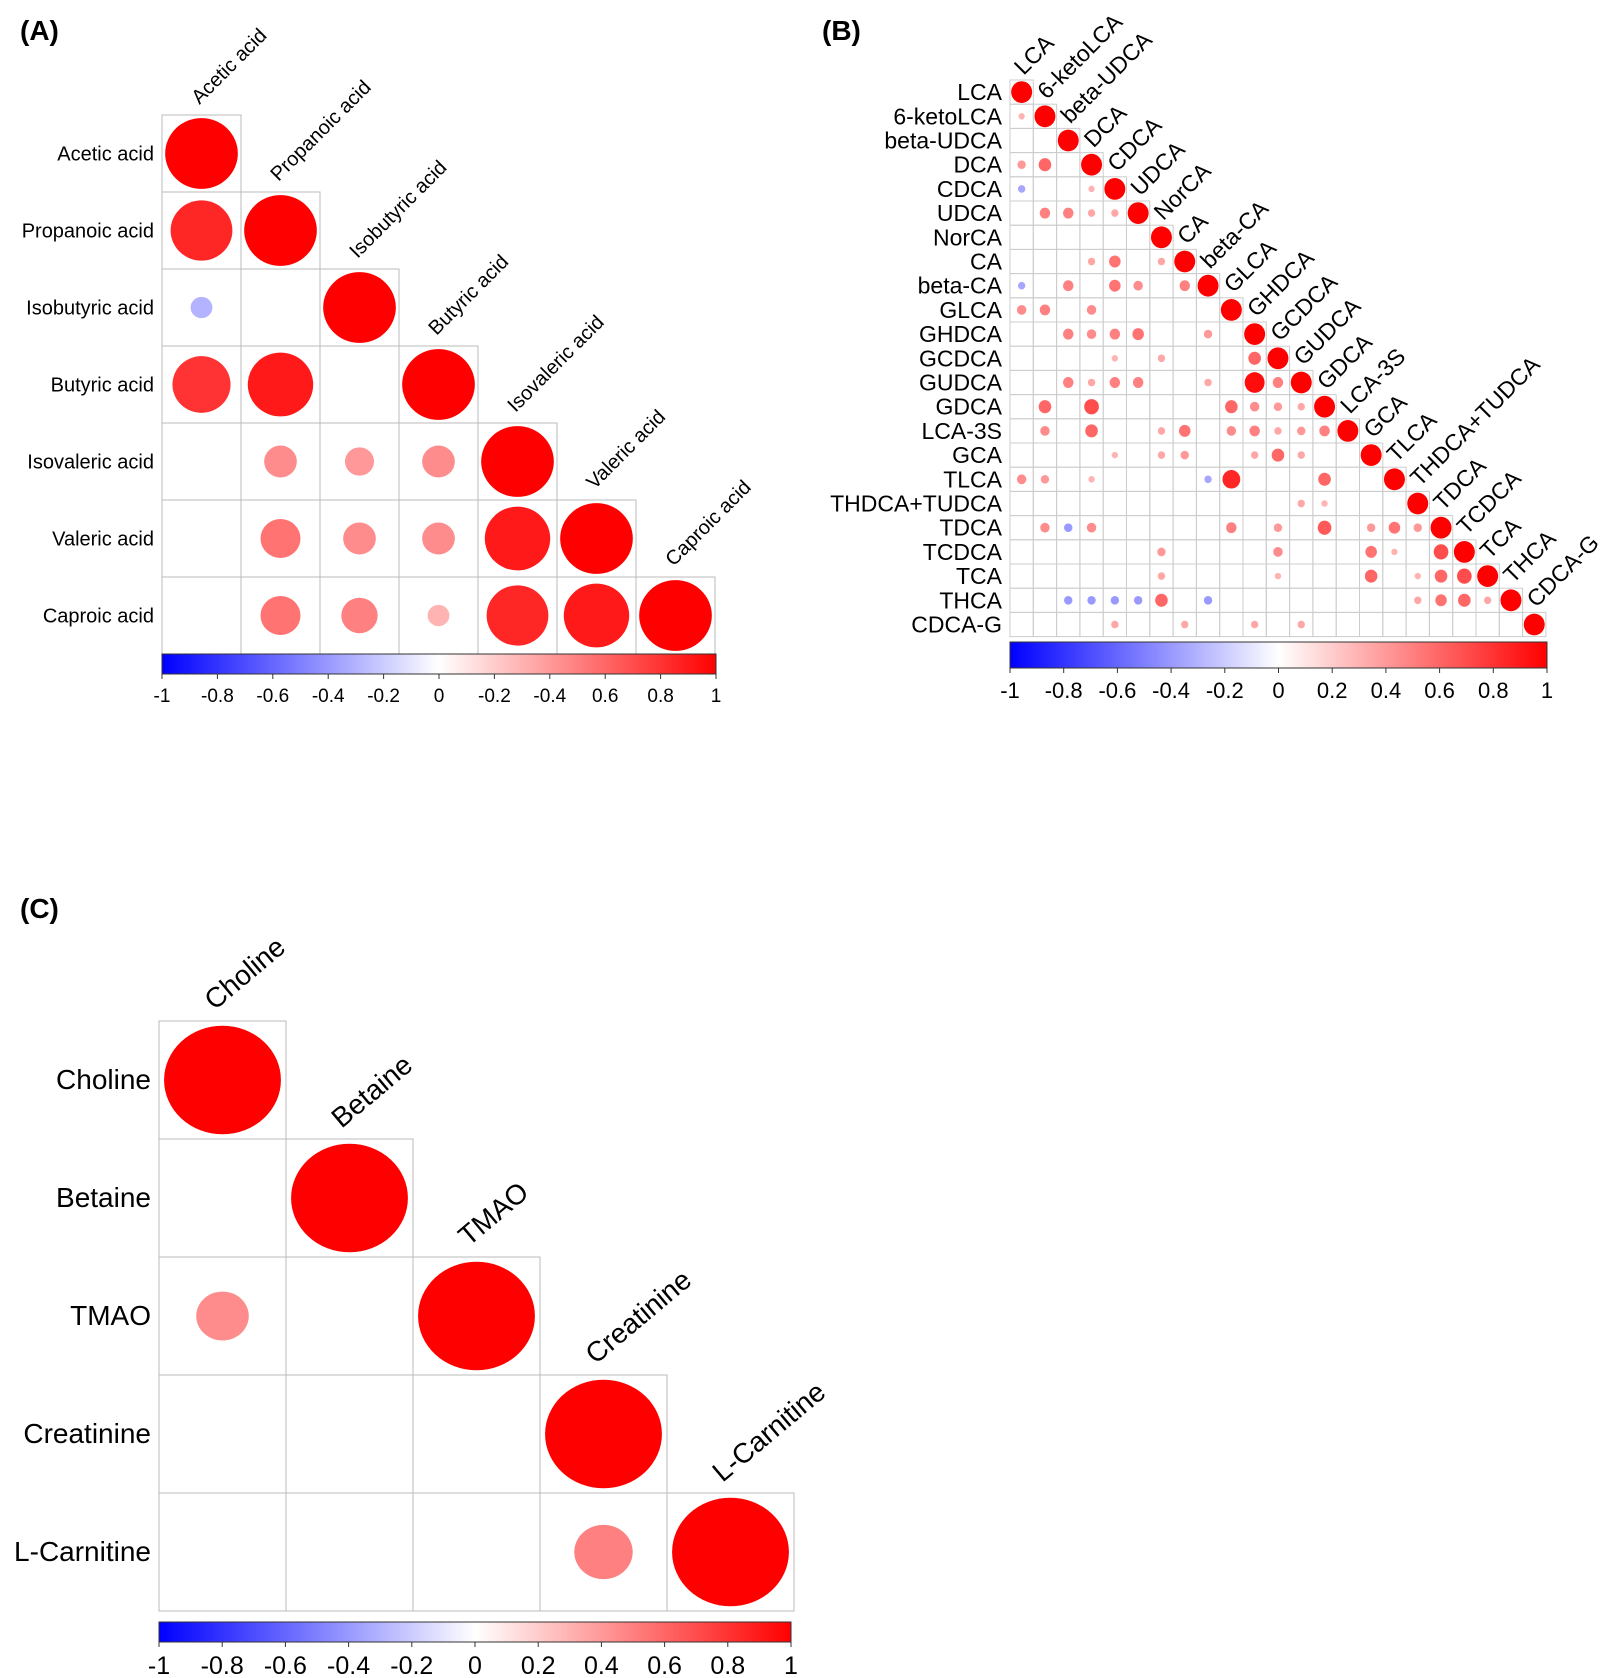 The height and width of the screenshot is (1678, 1612). What do you see at coordinates (963, 552) in the screenshot?
I see `row-label-tcdca: TCDCA` at bounding box center [963, 552].